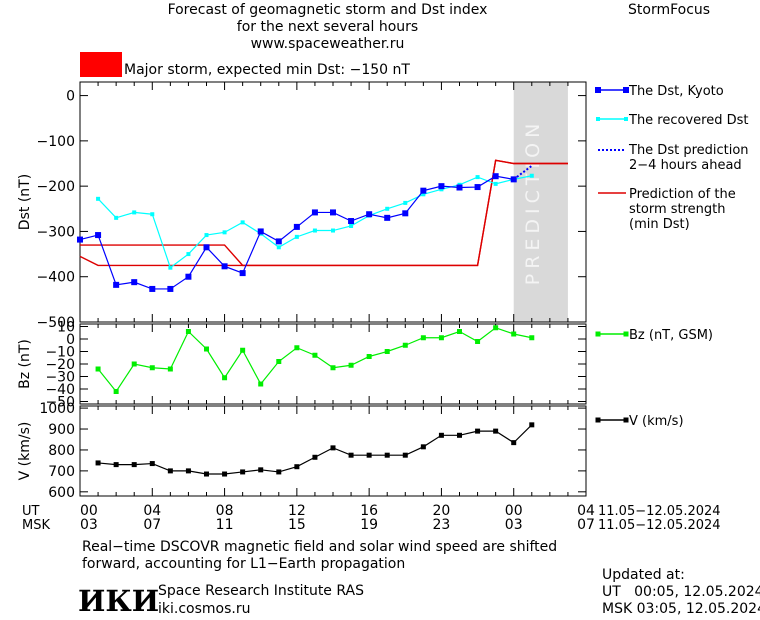 The image size is (760, 620). Describe the element at coordinates (327, 27) in the screenshot. I see `chart-subtitle: for the next several hours` at that location.